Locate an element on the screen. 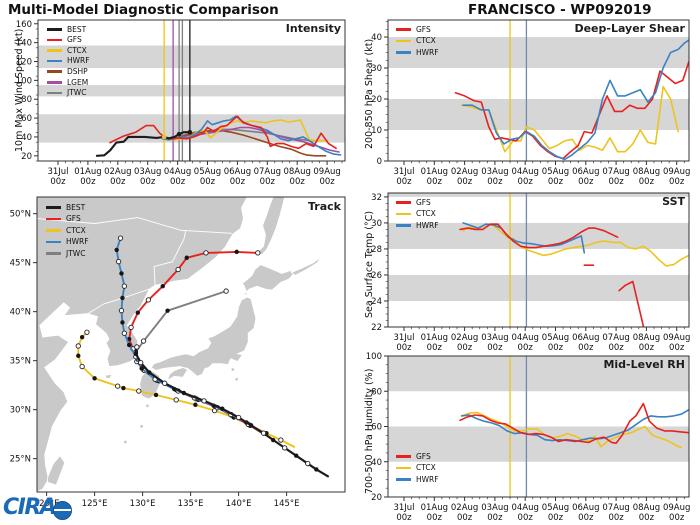  storm-title: FRANCISCO - WP092019 is located at coordinates (560, 10).